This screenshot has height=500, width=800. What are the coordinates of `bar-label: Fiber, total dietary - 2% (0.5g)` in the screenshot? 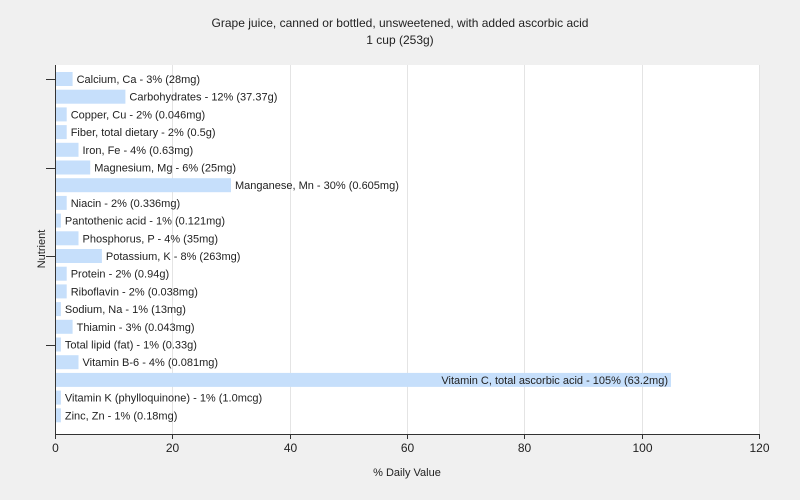 It's located at (143, 133).